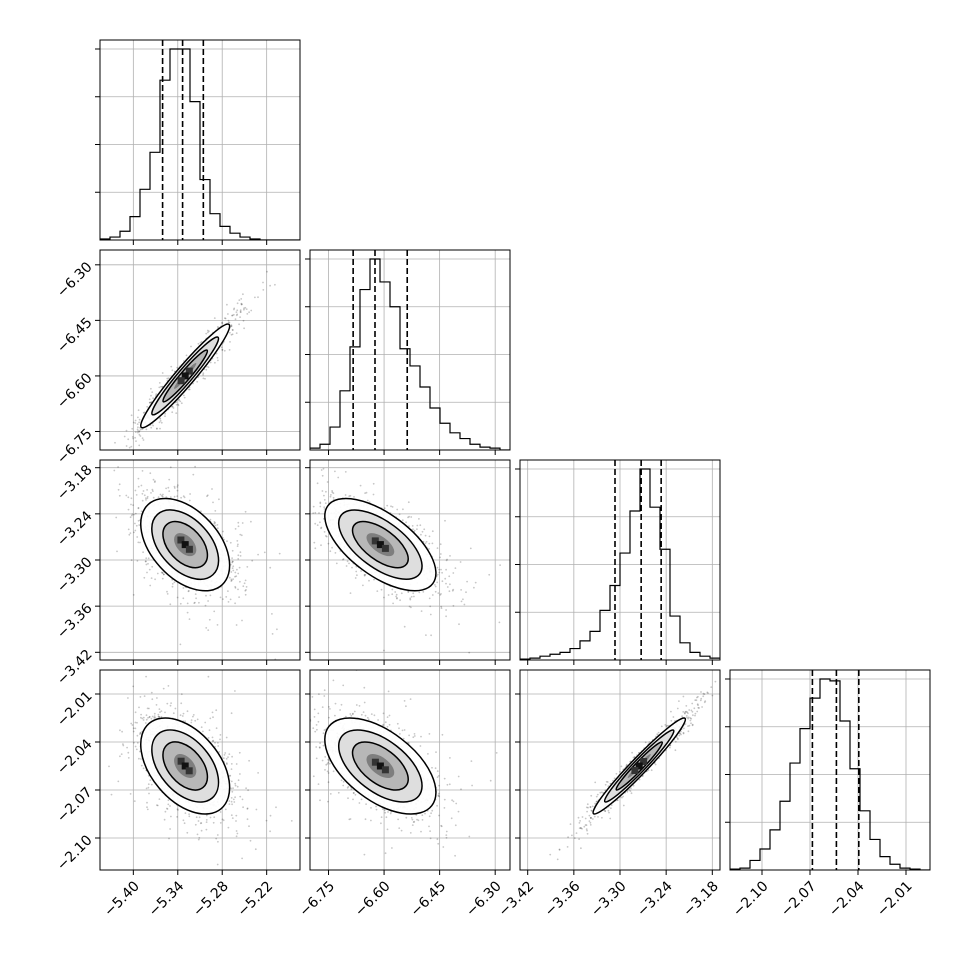  Describe the element at coordinates (181, 381) in the screenshot. I see `density-cell` at that location.